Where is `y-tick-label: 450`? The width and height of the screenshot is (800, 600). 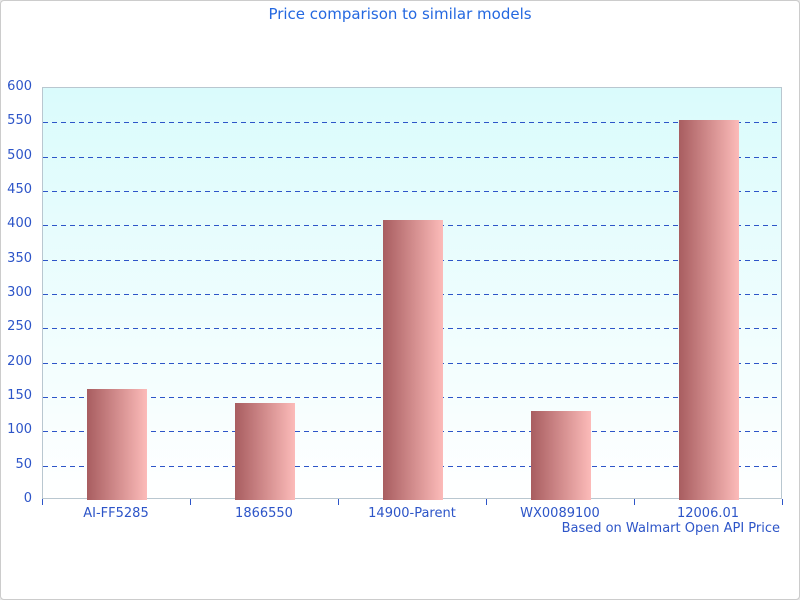 y-tick-label: 450 is located at coordinates (19, 189).